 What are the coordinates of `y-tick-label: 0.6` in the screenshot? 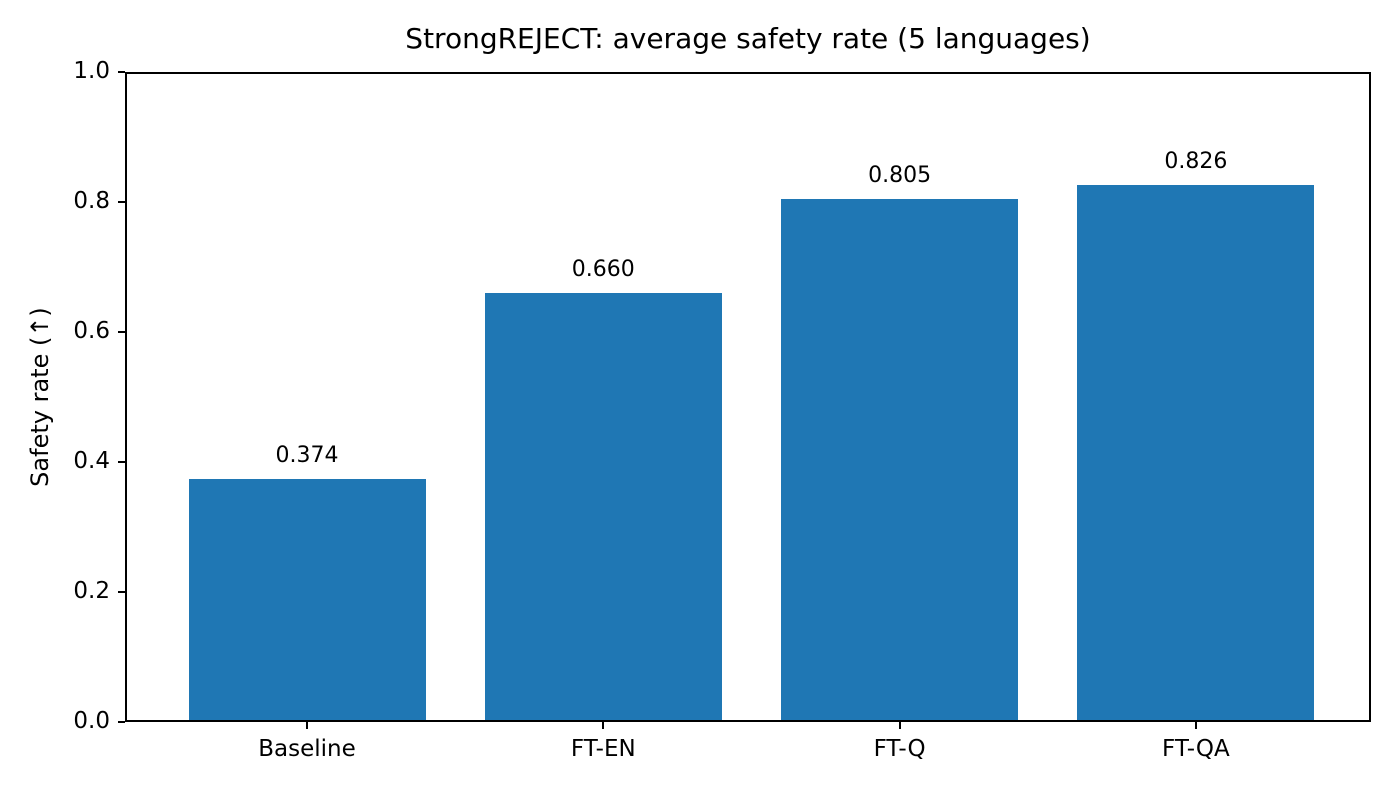 It's located at (91, 331).